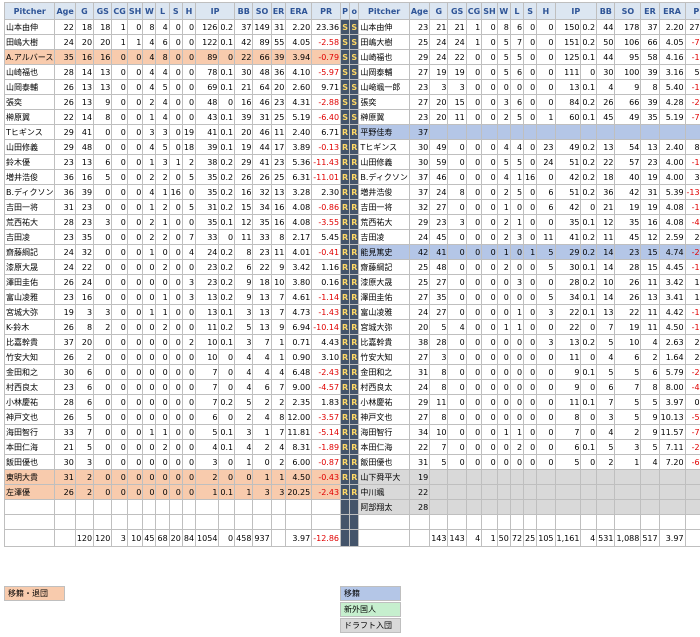 Image resolution: width=700 pixels, height=637 pixels. Describe the element at coordinates (384, 402) in the screenshot. I see `pitcher-name: 小林慶祐` at that location.